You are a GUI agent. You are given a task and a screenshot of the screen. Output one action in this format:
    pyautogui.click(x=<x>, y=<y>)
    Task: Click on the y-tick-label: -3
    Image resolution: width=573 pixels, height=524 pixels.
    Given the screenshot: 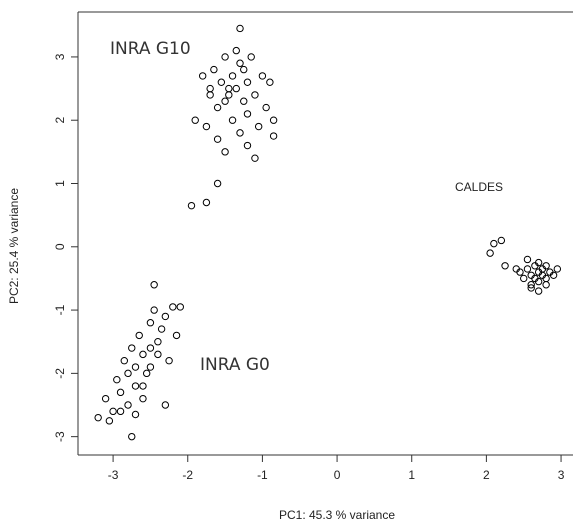 What is the action you would take?
    pyautogui.click(x=60, y=436)
    